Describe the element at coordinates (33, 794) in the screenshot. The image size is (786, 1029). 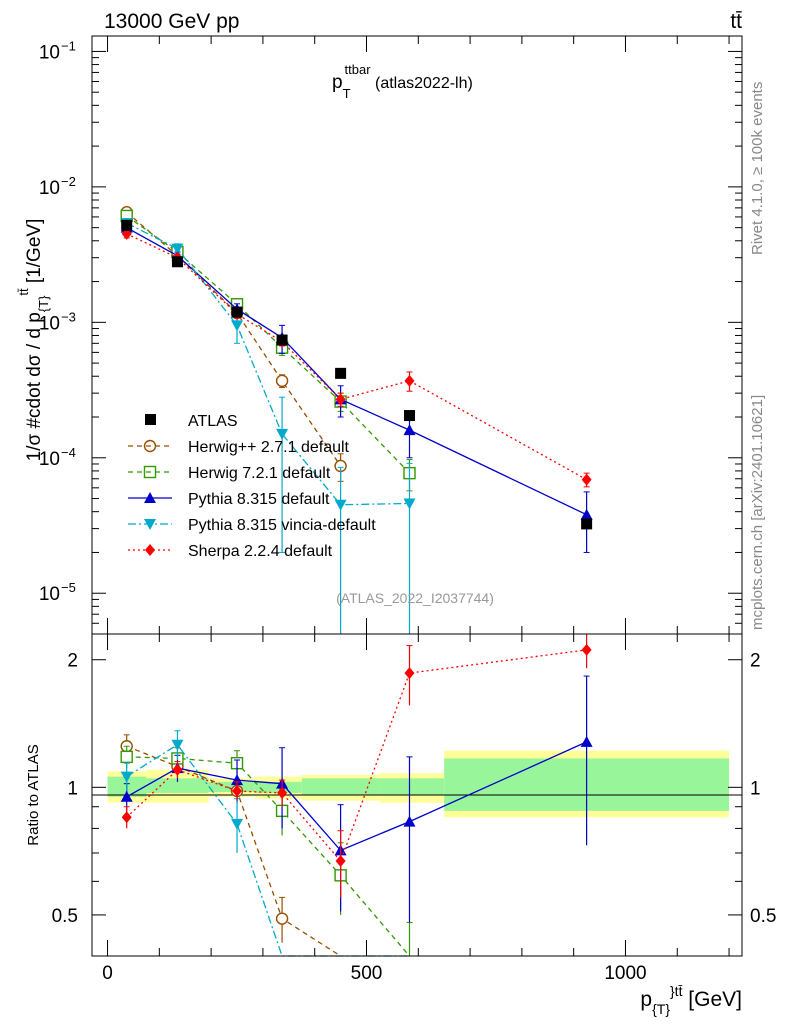
I see `y-axis-label-bottom: Ratio to ATLAS` at that location.